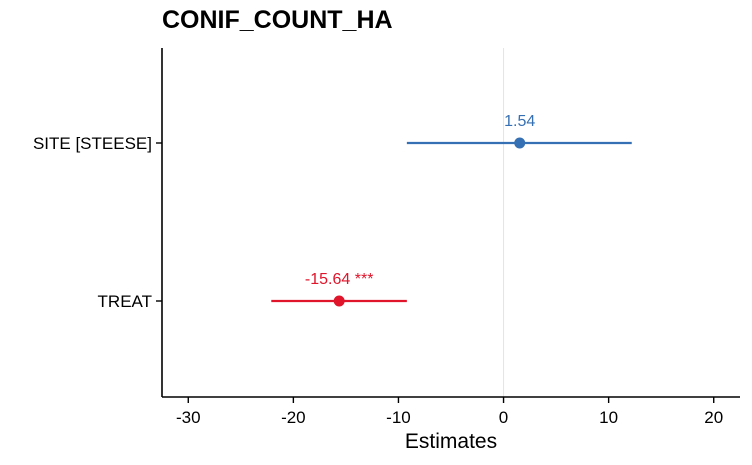 The image size is (752, 465). Describe the element at coordinates (713, 417) in the screenshot. I see `x-tick-label: 20` at that location.